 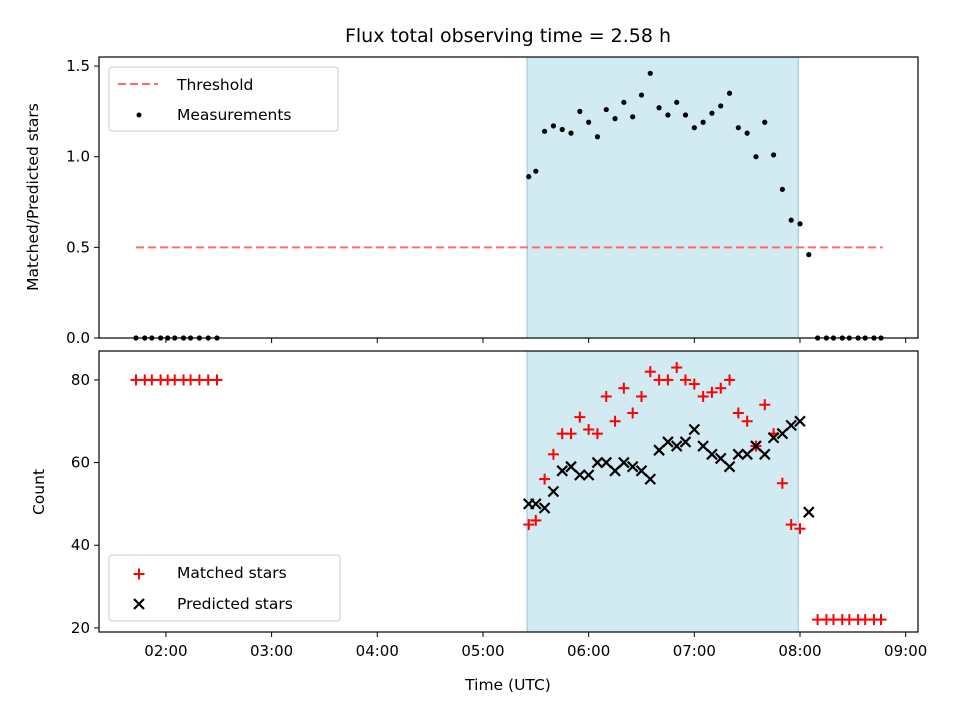 What do you see at coordinates (165, 651) in the screenshot?
I see `x-tick-label: 02:00` at bounding box center [165, 651].